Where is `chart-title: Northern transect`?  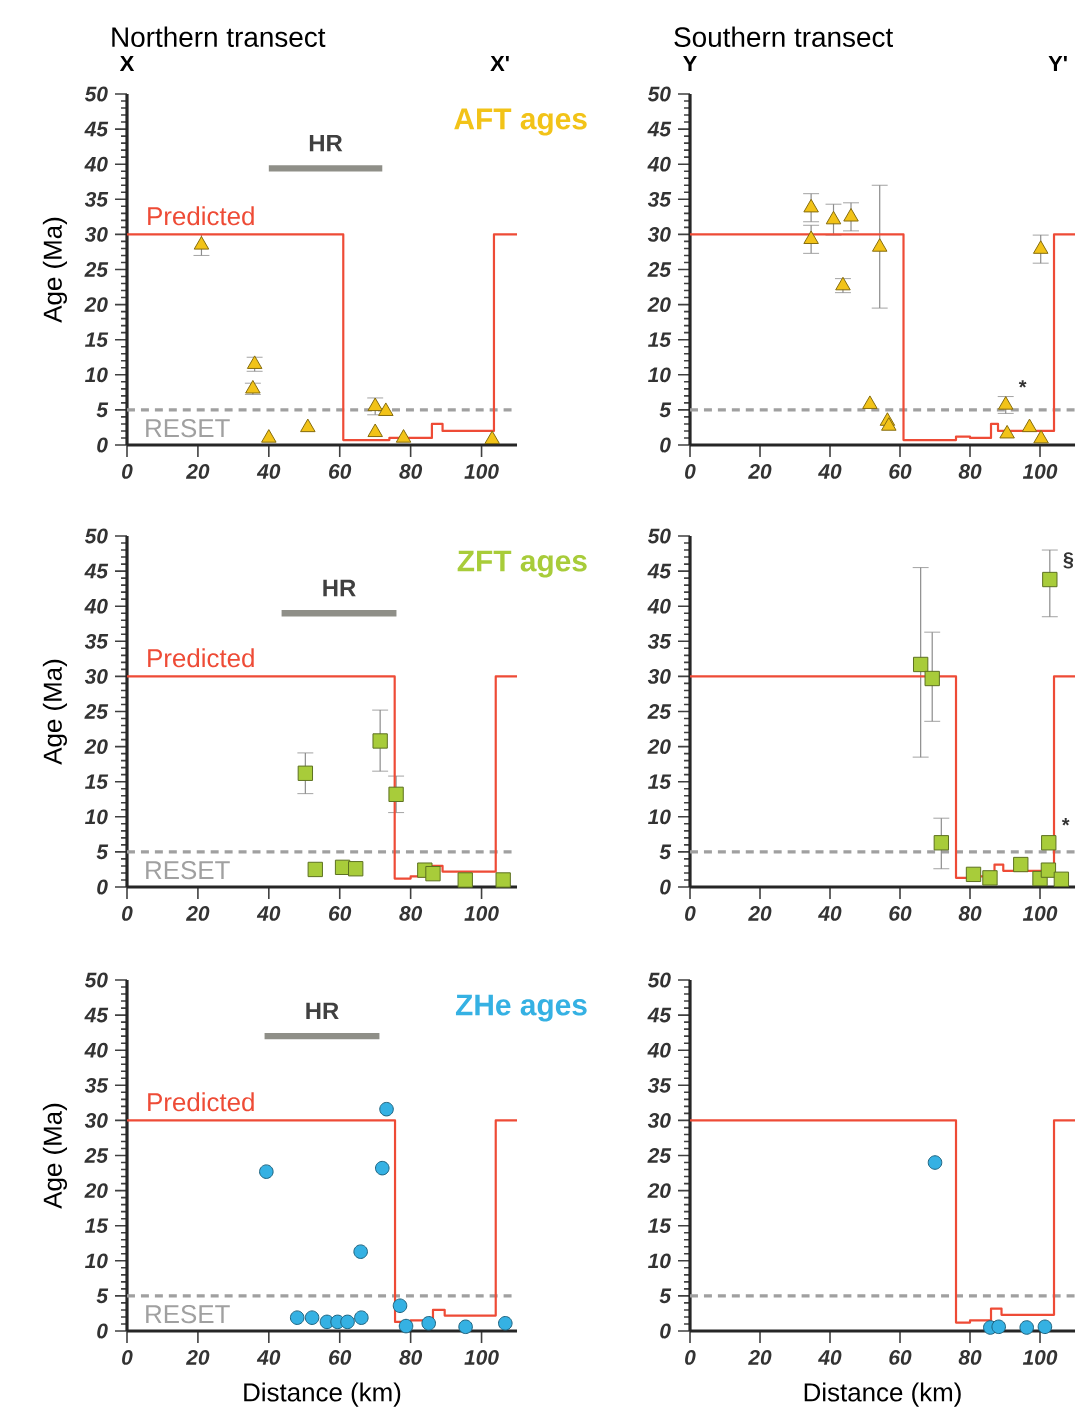 chart-title: Northern transect is located at coordinates (219, 36).